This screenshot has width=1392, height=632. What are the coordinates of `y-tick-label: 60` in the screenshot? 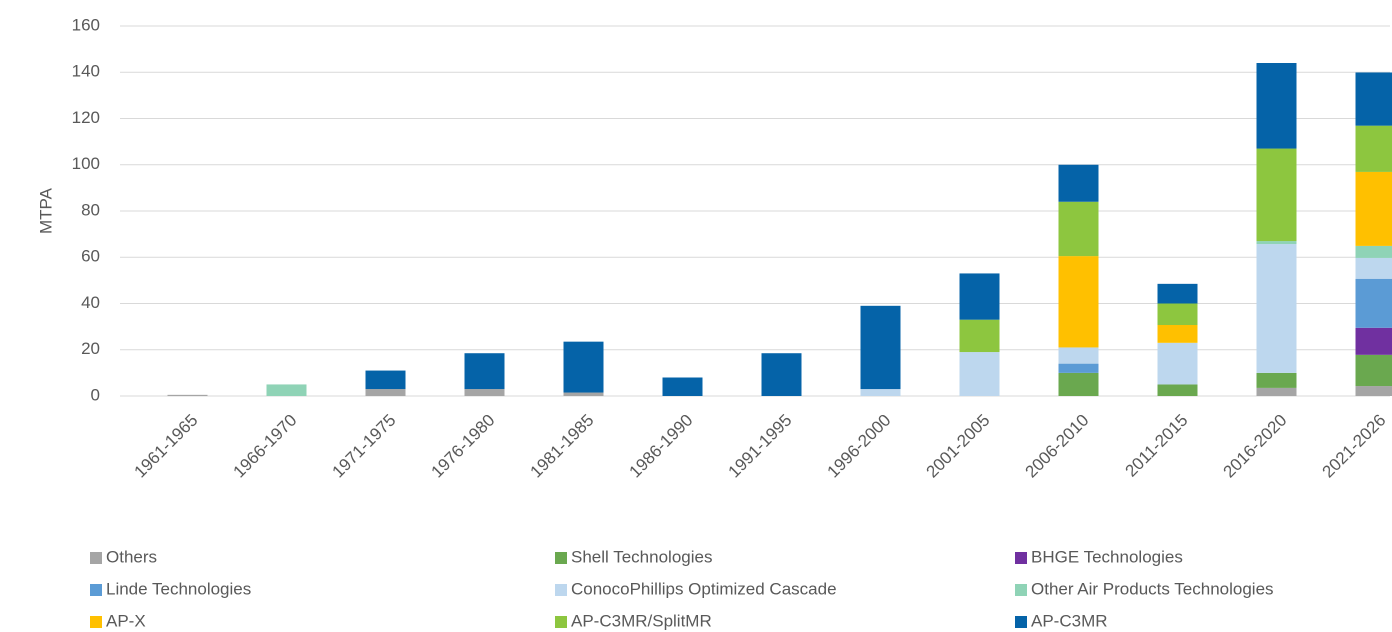 It's located at (90, 256).